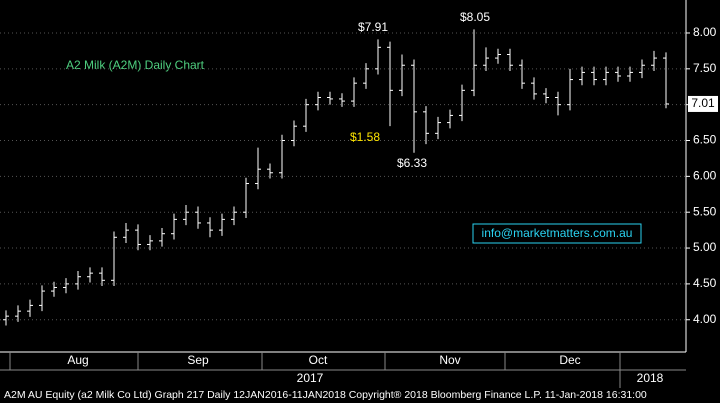 The height and width of the screenshot is (403, 720). Describe the element at coordinates (705, 247) in the screenshot. I see `y-tick-label: 5.00` at that location.